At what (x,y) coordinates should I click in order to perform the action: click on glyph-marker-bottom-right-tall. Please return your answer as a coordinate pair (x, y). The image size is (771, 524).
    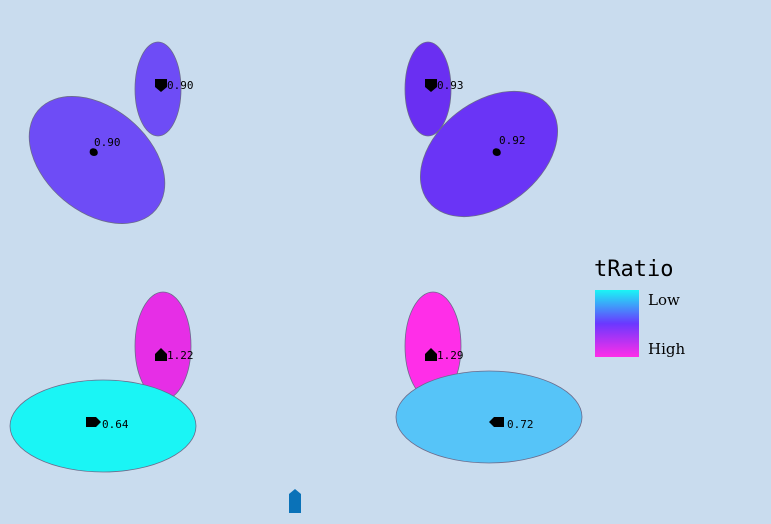
    Looking at the image, I should click on (431, 354).